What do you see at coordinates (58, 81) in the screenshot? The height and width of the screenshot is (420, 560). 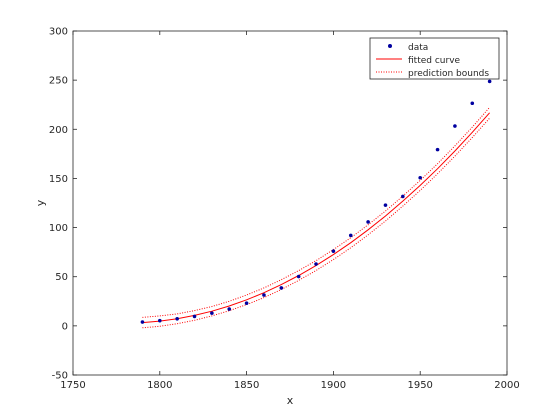 I see `y-tick-label: 250` at bounding box center [58, 81].